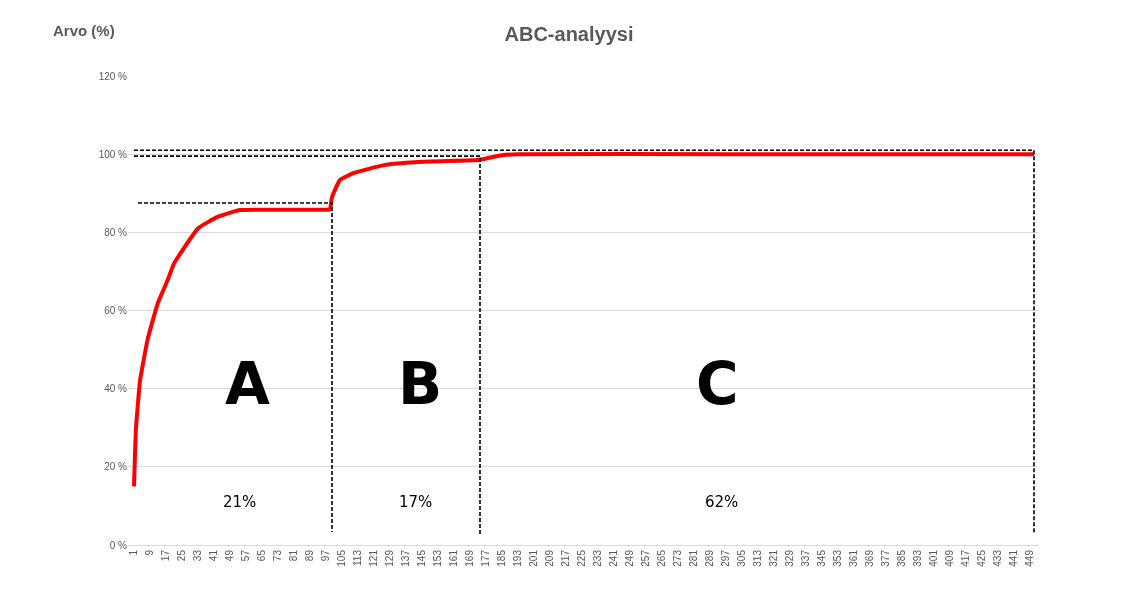 The image size is (1138, 593). Describe the element at coordinates (902, 558) in the screenshot. I see `x-tick-label: 385` at that location.